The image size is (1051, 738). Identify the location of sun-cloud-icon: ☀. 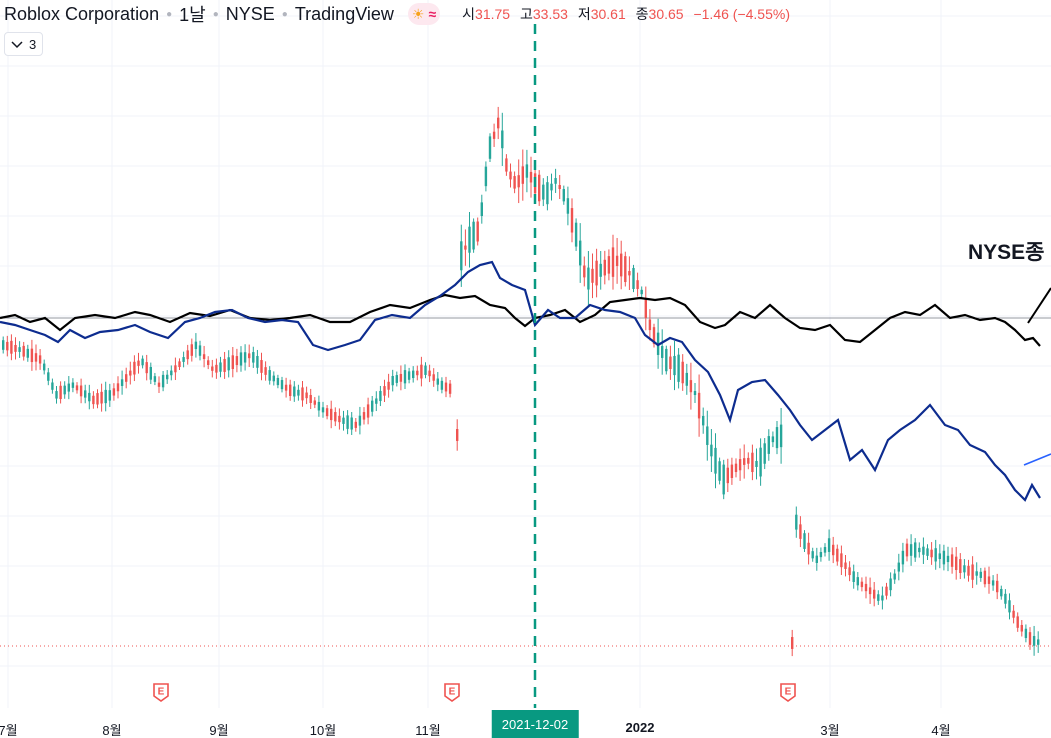
(418, 13).